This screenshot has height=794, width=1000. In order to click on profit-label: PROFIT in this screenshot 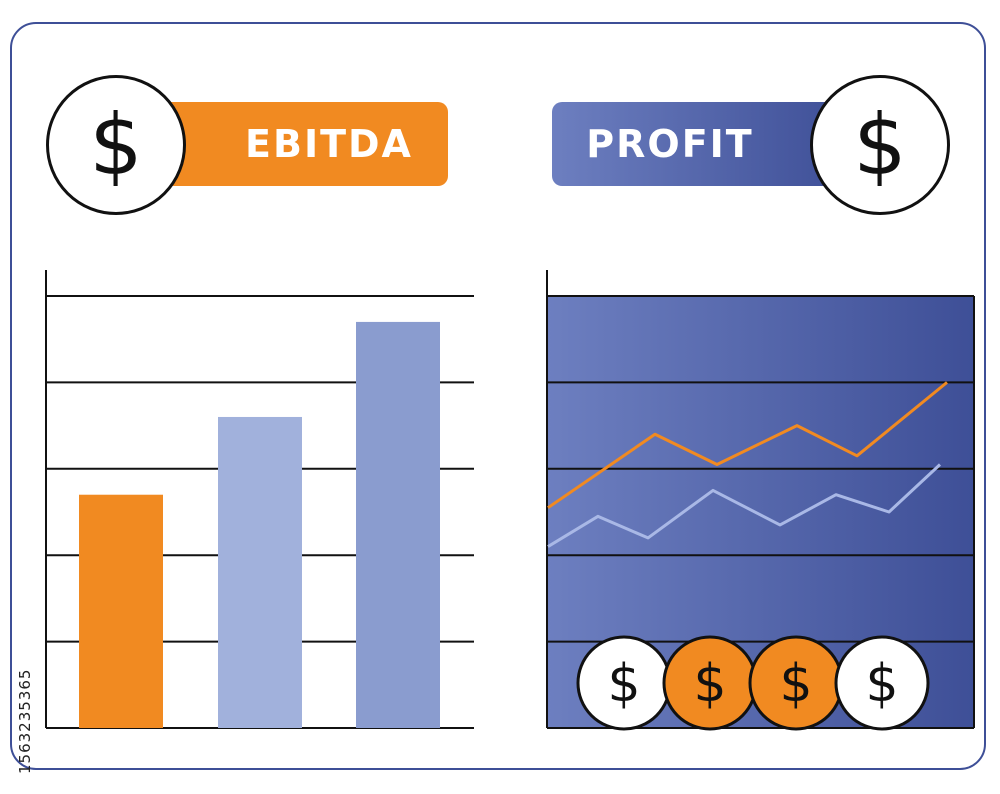, I will do `click(700, 144)`.